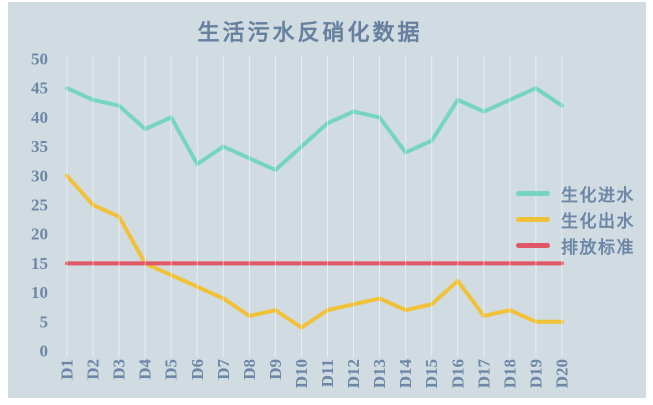  What do you see at coordinates (39, 59) in the screenshot?
I see `y-tick-label: 50` at bounding box center [39, 59].